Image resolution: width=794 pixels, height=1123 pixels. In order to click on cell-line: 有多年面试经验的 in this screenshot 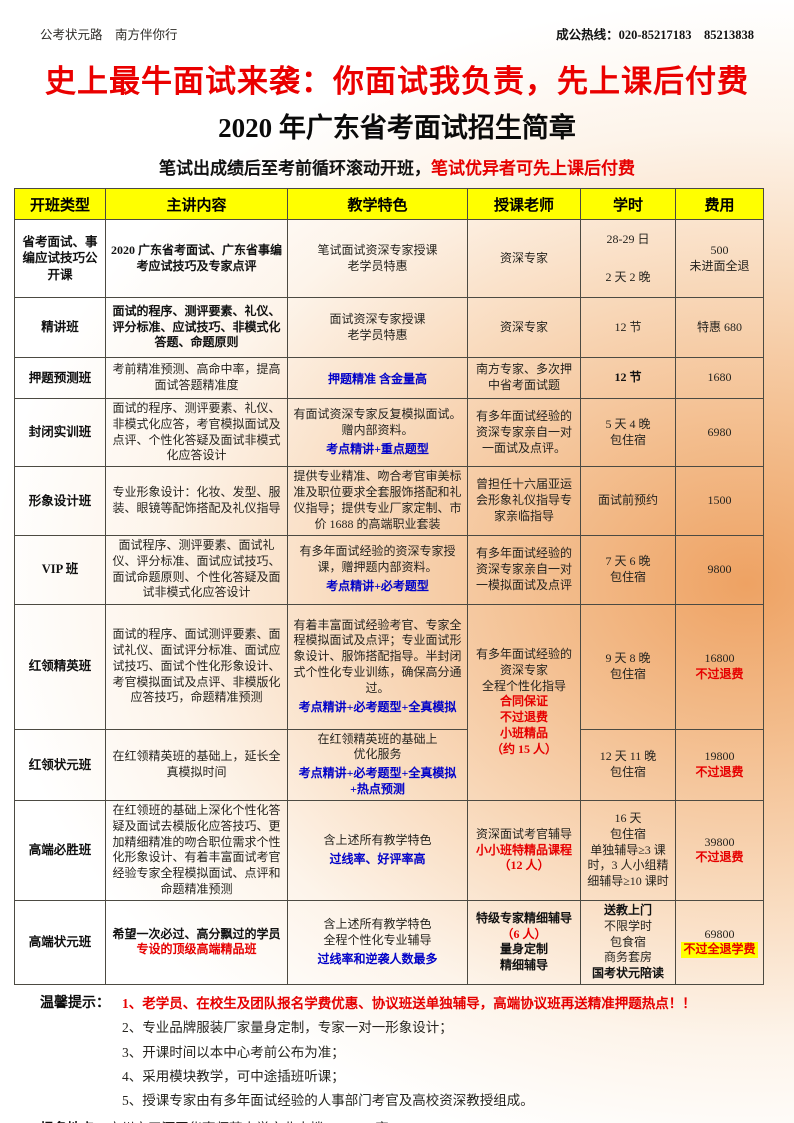, I will do `click(523, 653)`.